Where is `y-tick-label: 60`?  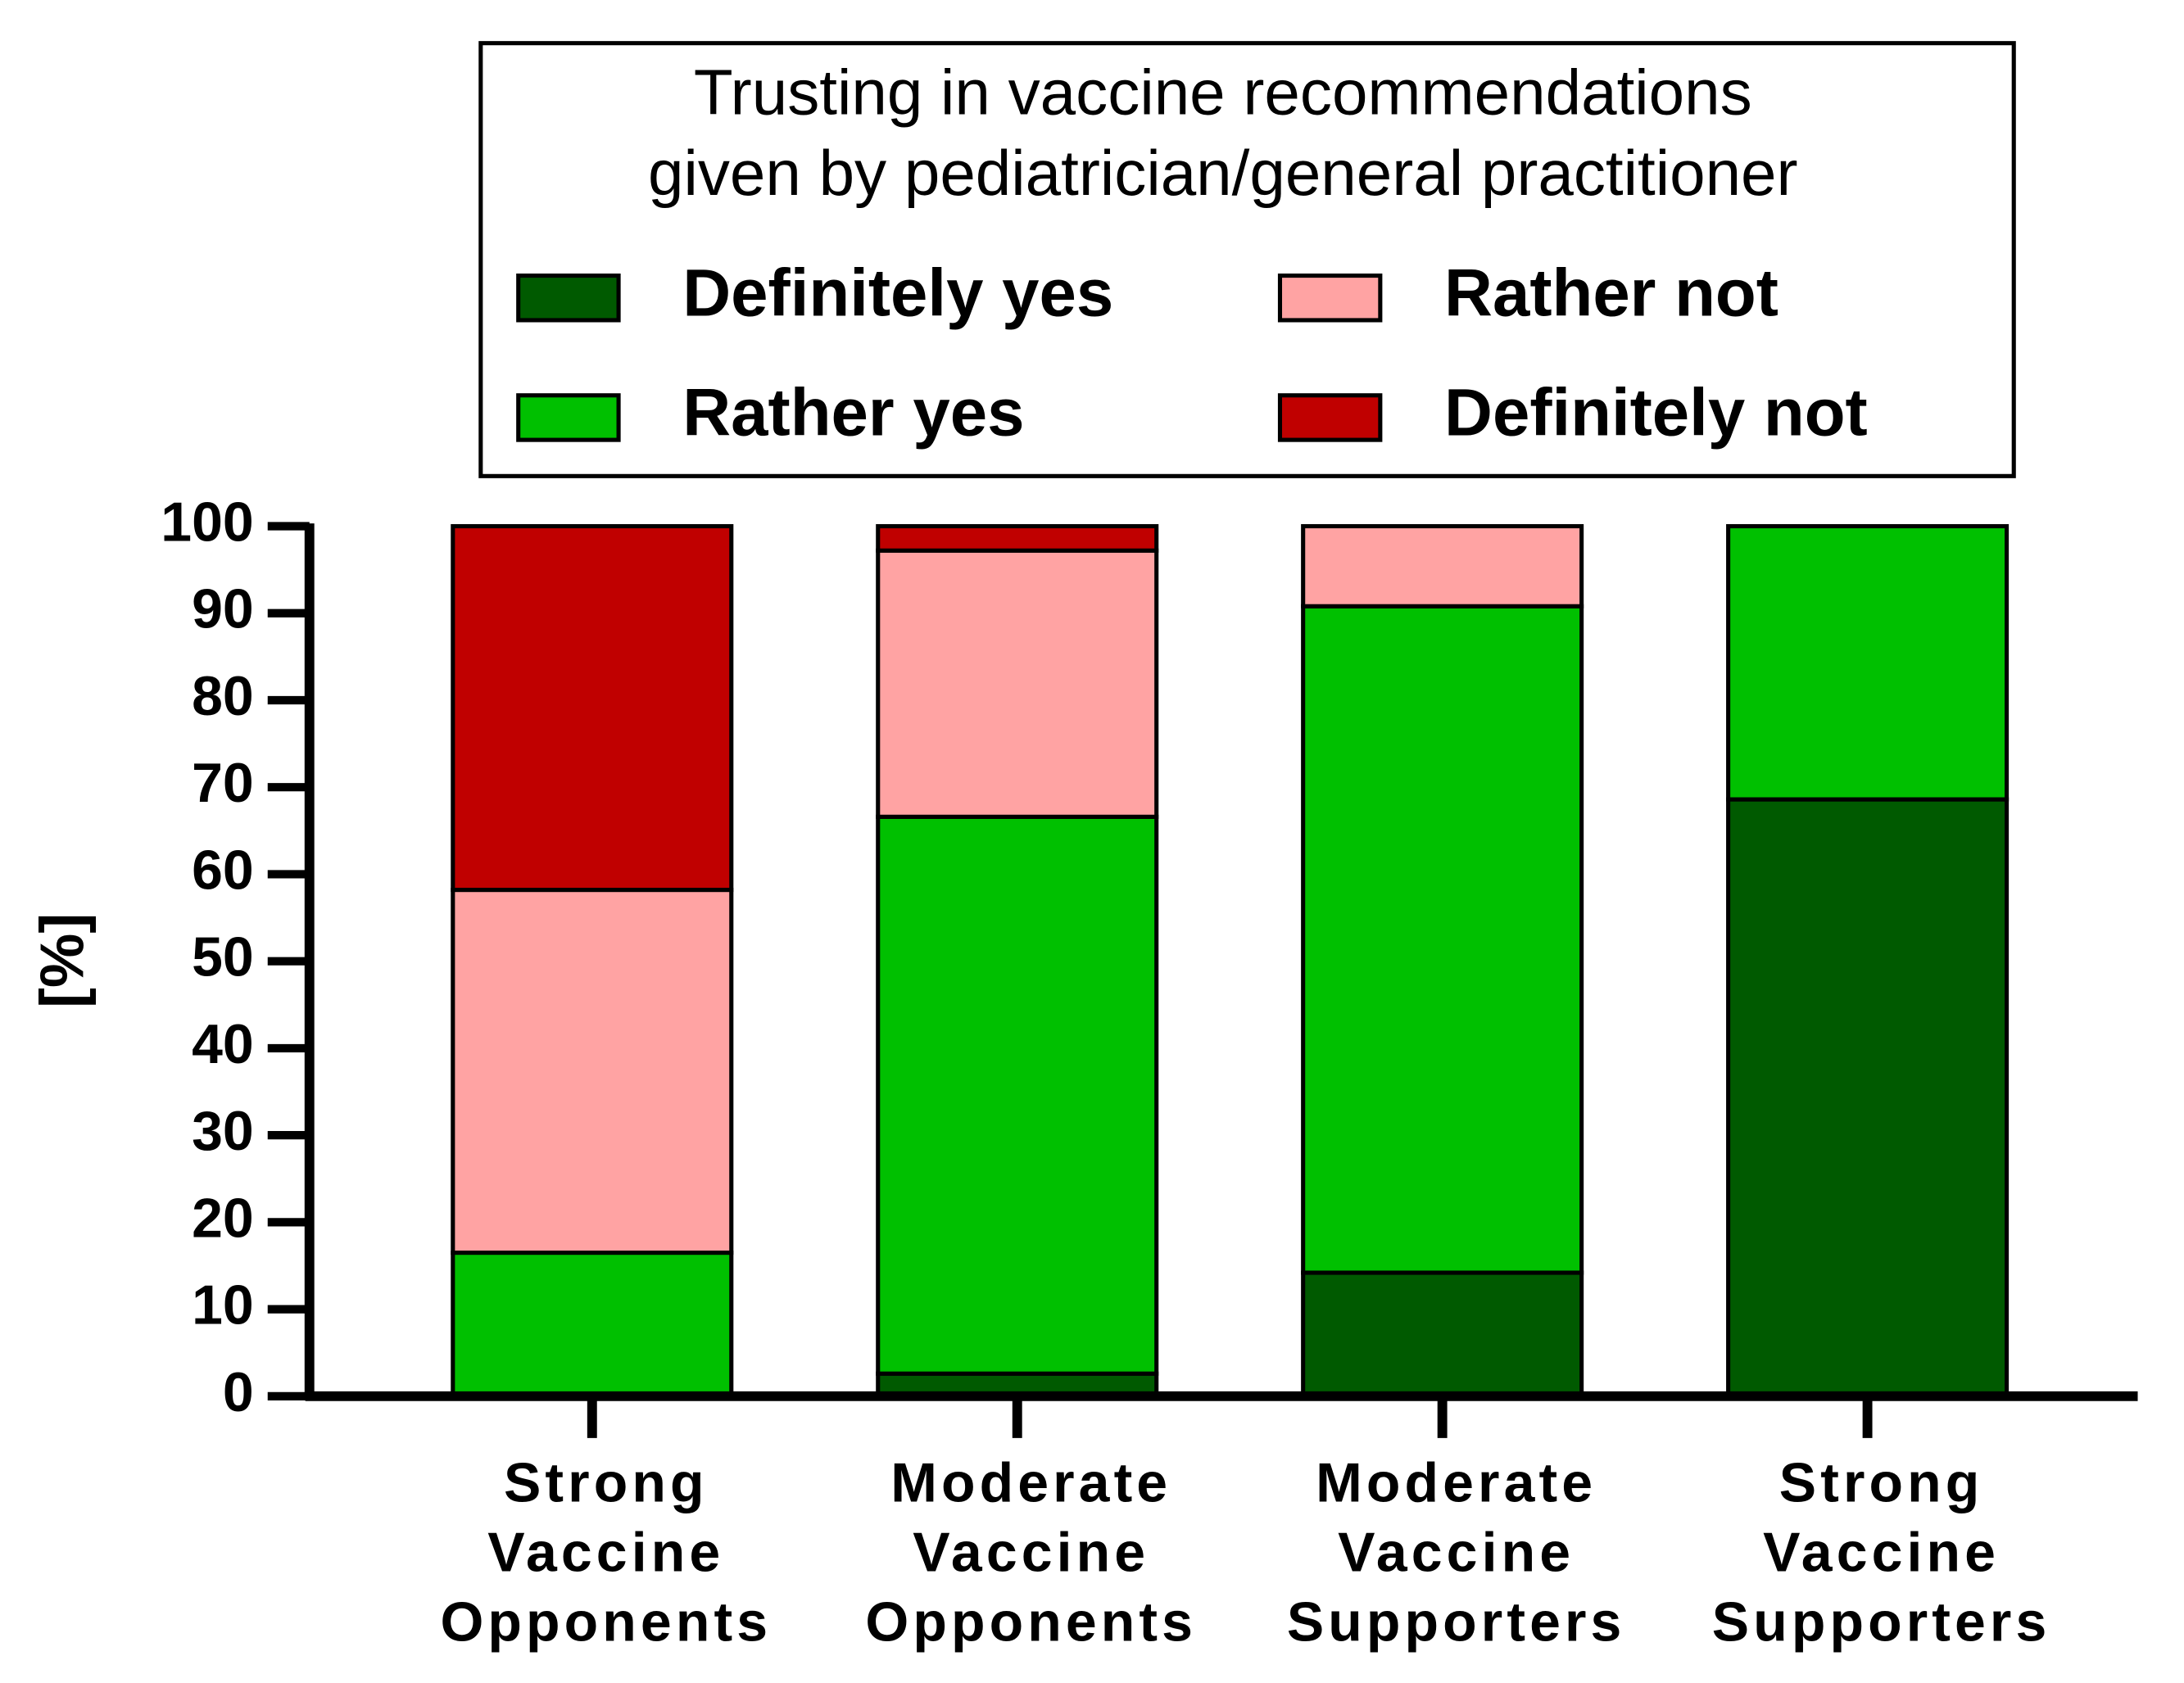
y-tick-label: 60 is located at coordinates (223, 870).